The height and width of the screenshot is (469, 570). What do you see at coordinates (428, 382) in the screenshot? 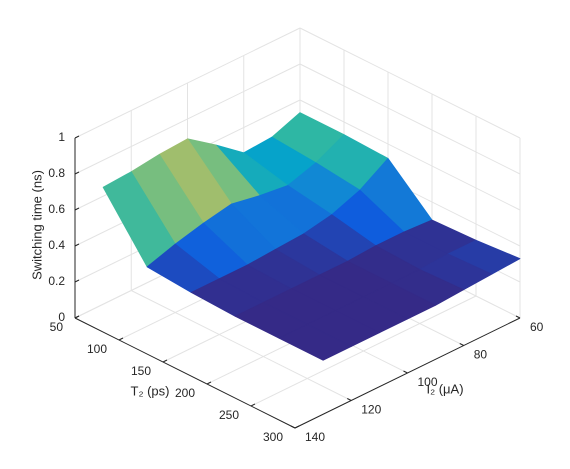
I see `y-tick-label: 100` at bounding box center [428, 382].